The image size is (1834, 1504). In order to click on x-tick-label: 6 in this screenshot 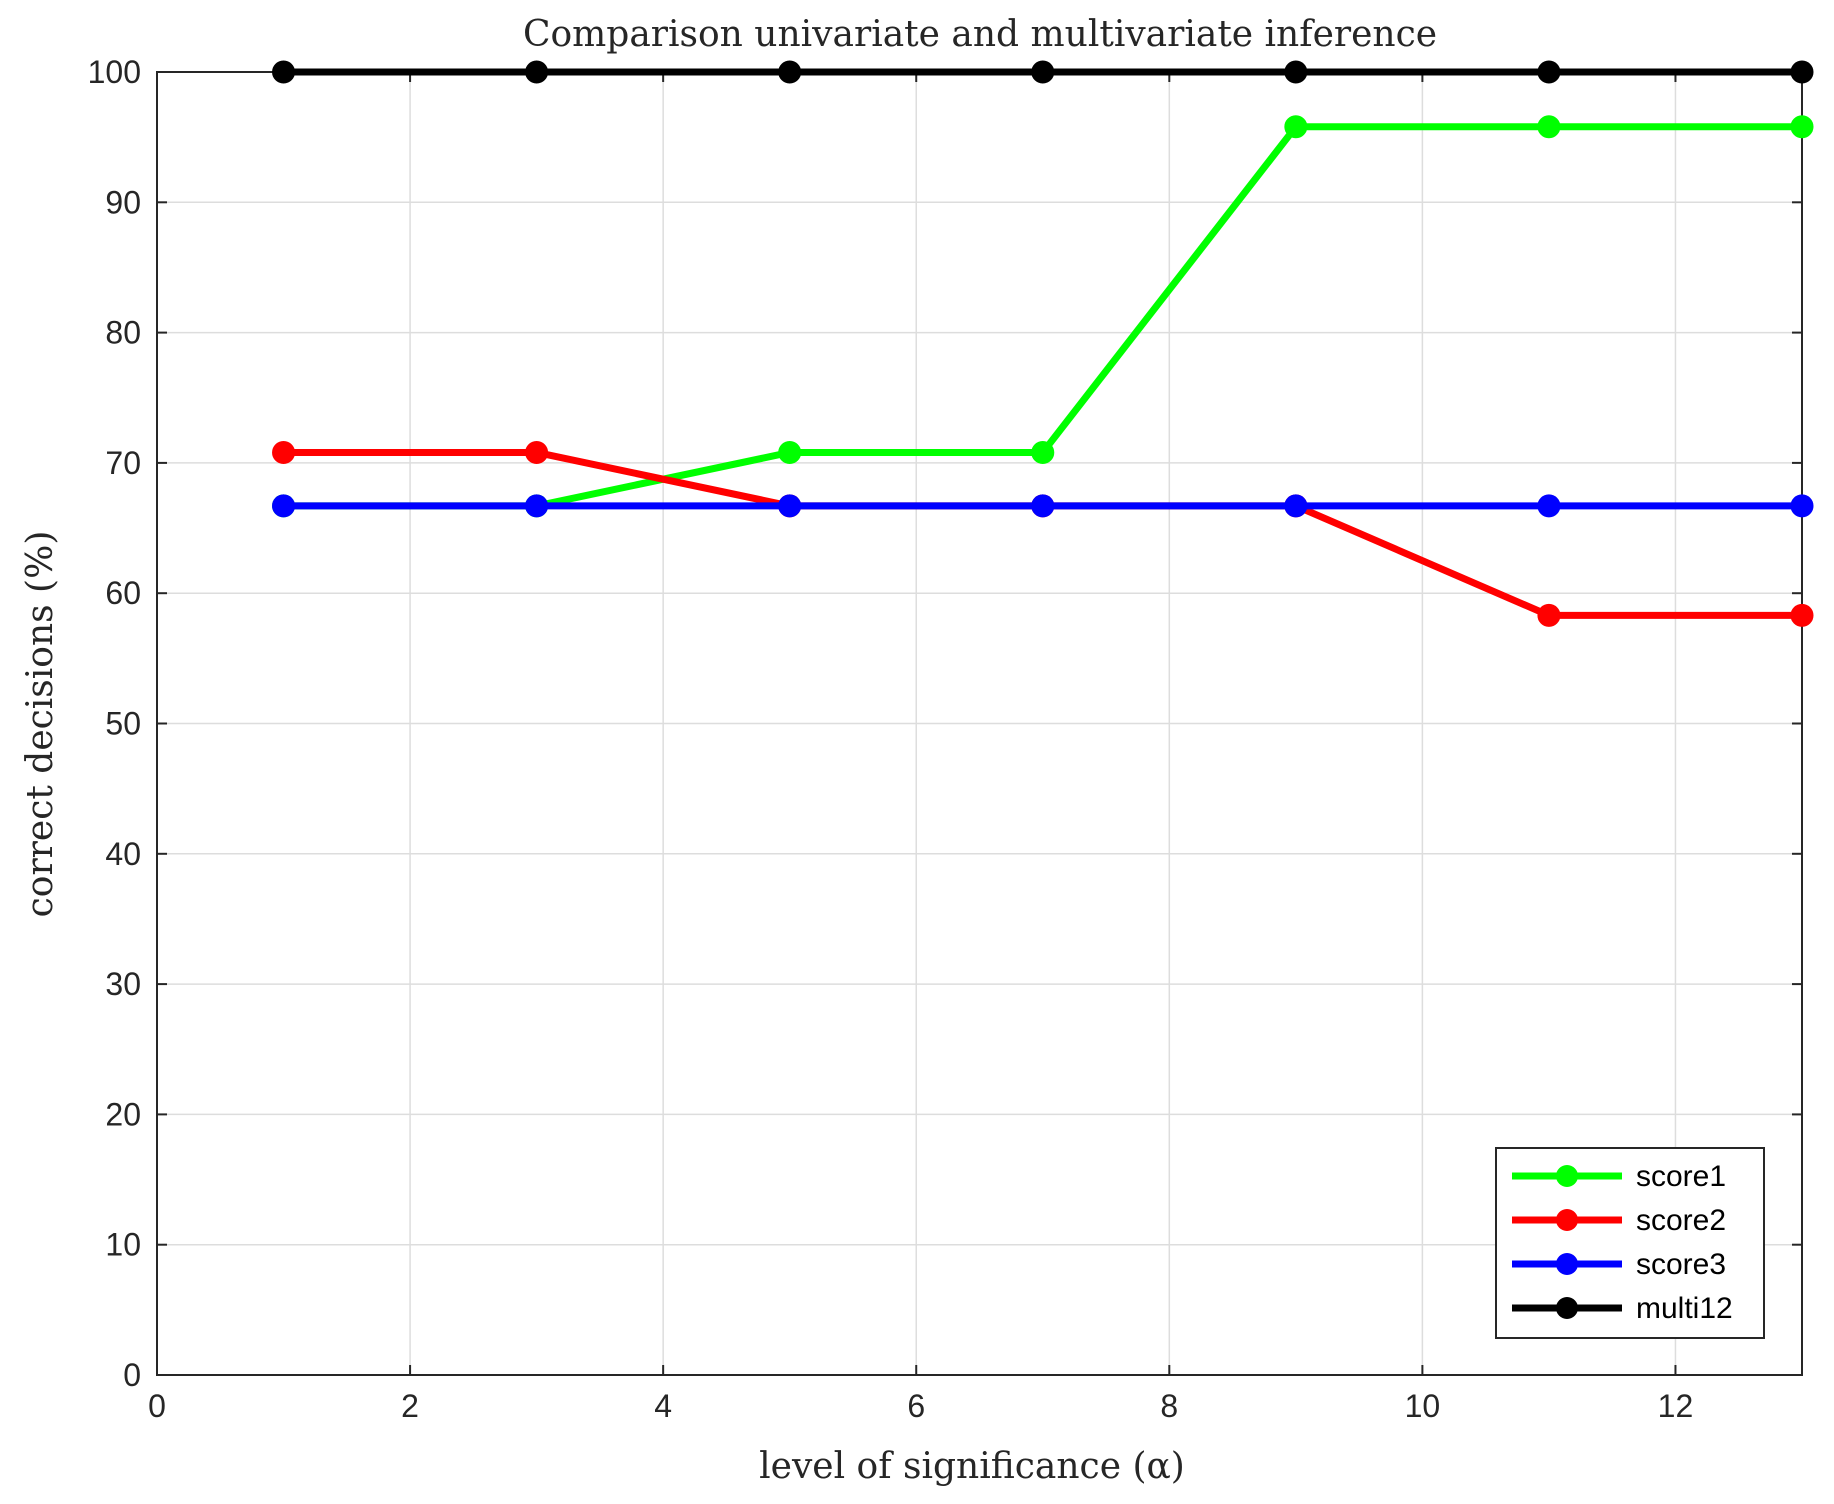, I will do `click(916, 1406)`.